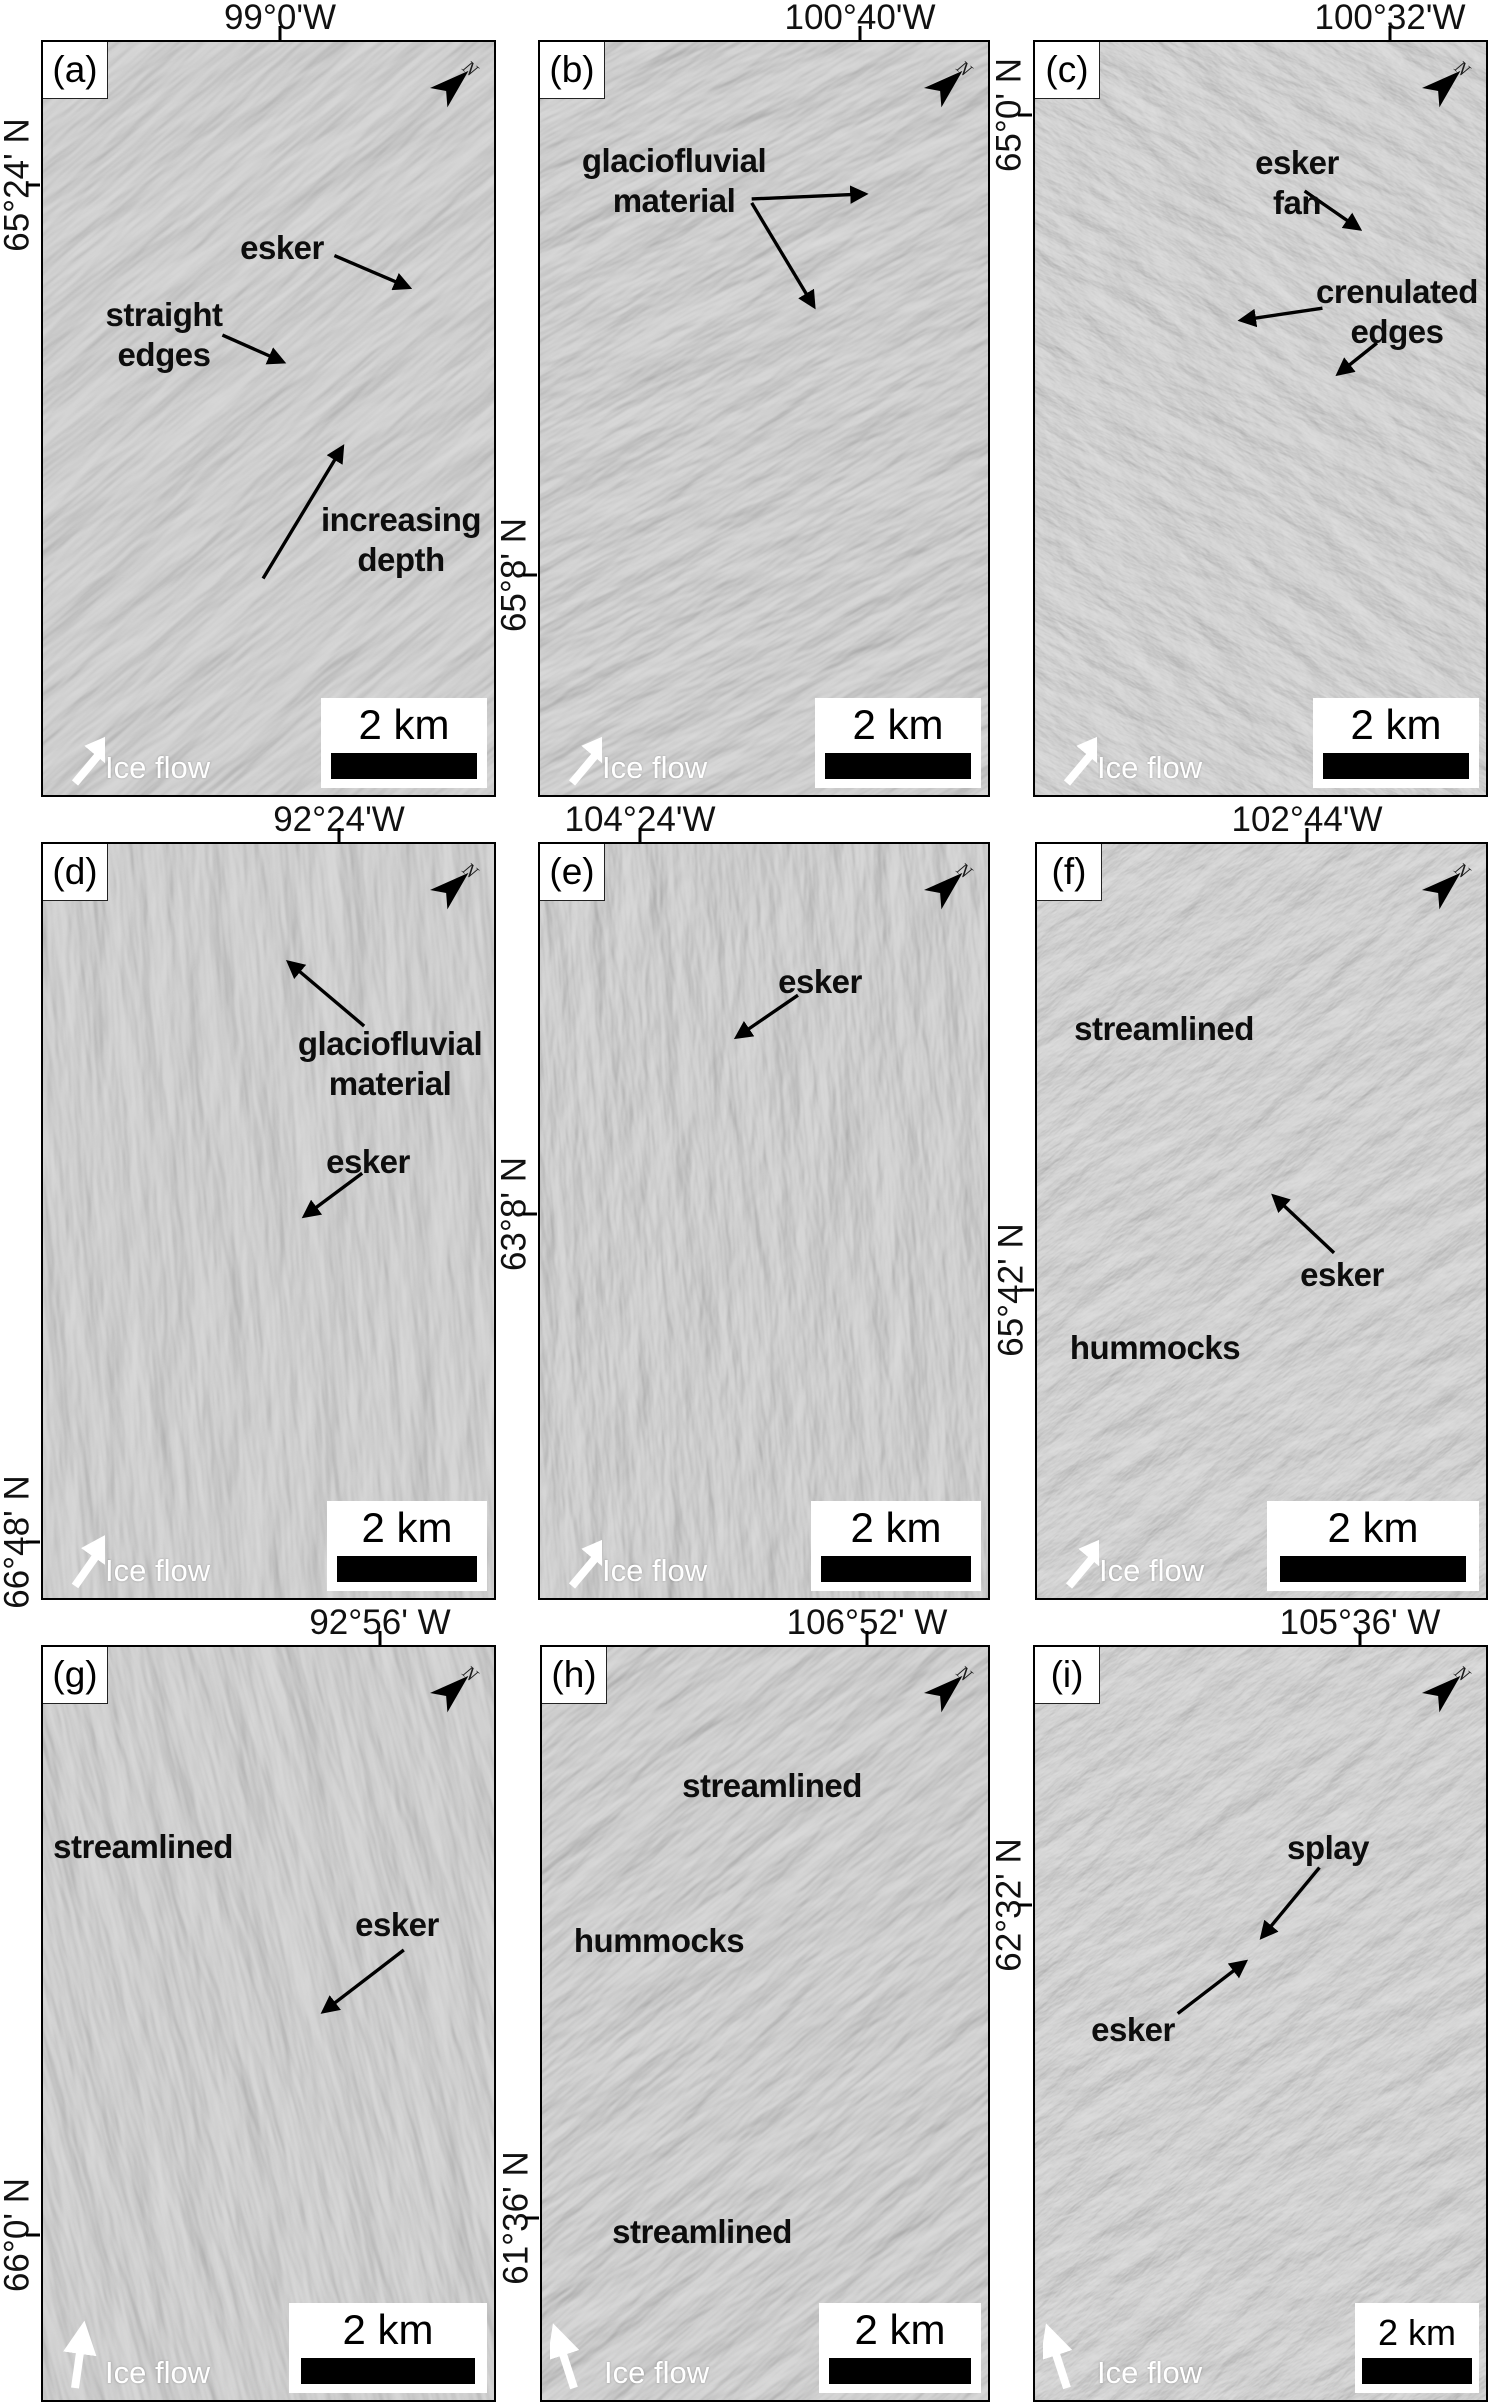 The image size is (1491, 2407). I want to click on map-panel-b: 100°40'W 65°8' N (b) N, so click(742, 398).